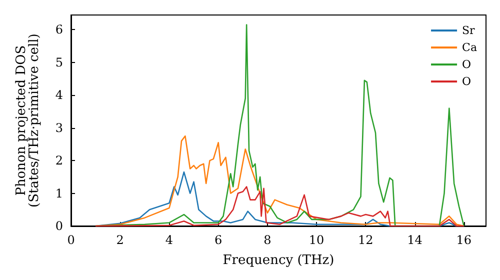 This screenshot has width=500, height=280. Describe the element at coordinates (366, 240) in the screenshot. I see `x-tick-label: 12` at that location.